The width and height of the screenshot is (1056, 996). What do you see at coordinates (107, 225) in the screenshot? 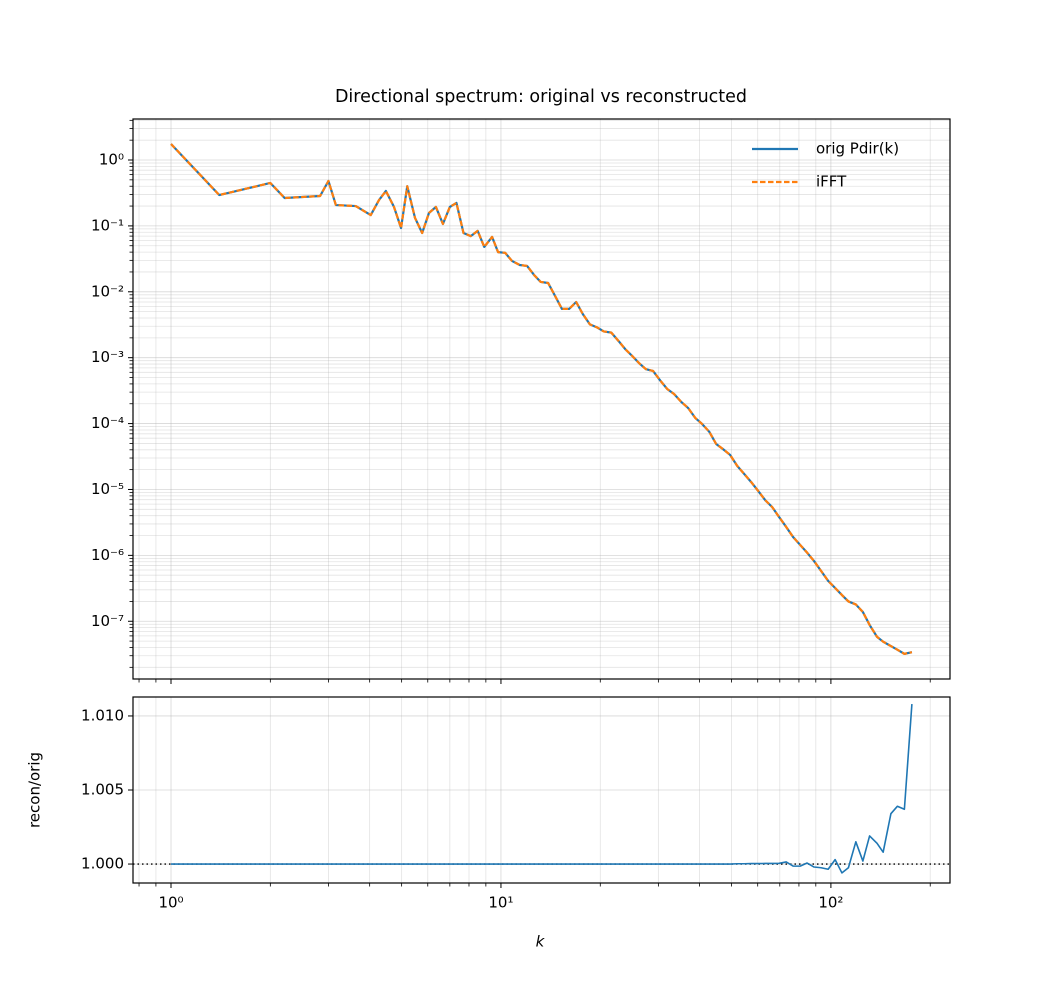
I see `y-tick-label: 10⁻¹` at bounding box center [107, 225].